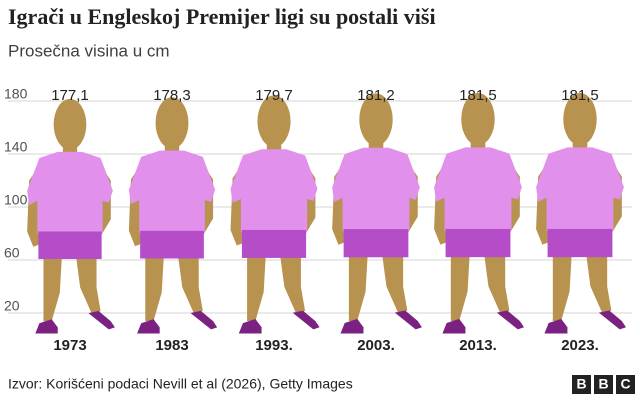 This screenshot has height=402, width=640. I want to click on y-tick-label: 60, so click(12, 253).